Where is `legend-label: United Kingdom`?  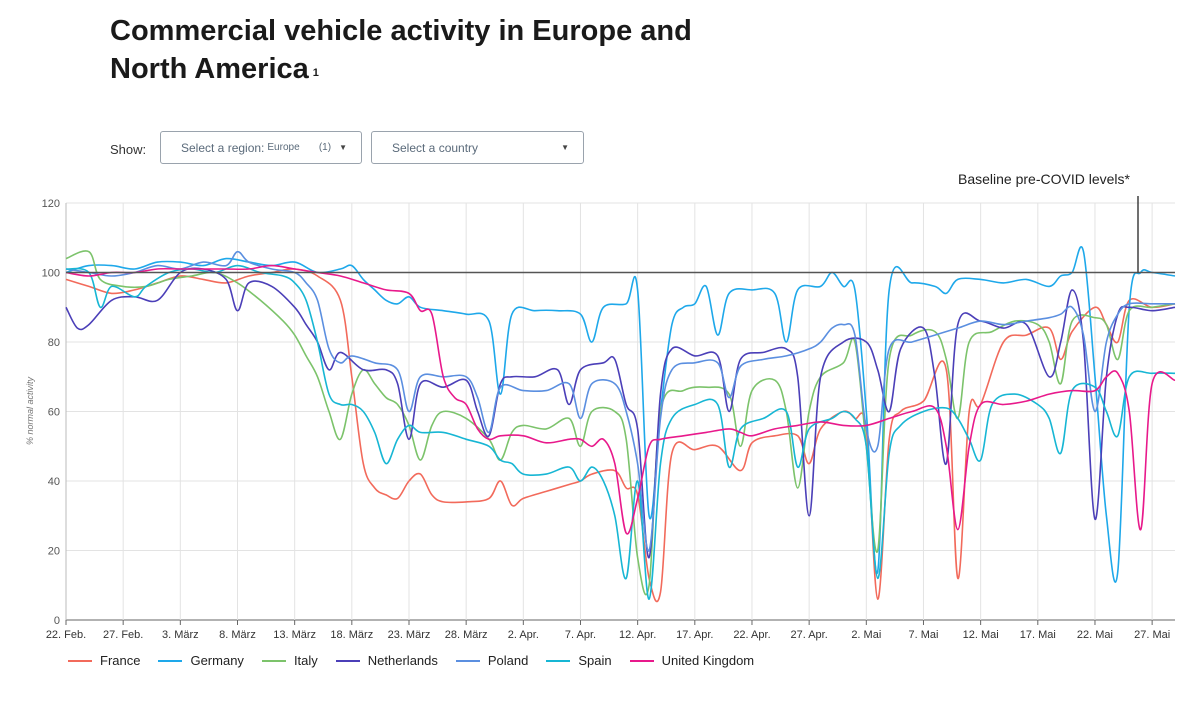
legend-label: United Kingdom is located at coordinates (708, 660).